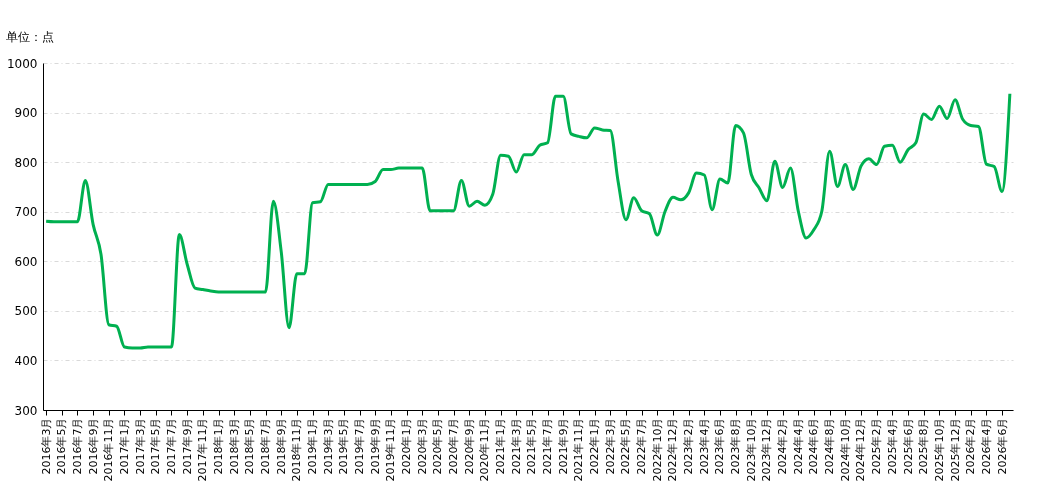 This screenshot has height=503, width=1051. What do you see at coordinates (704, 446) in the screenshot?
I see `x-tick-label: 2023年4月` at bounding box center [704, 446].